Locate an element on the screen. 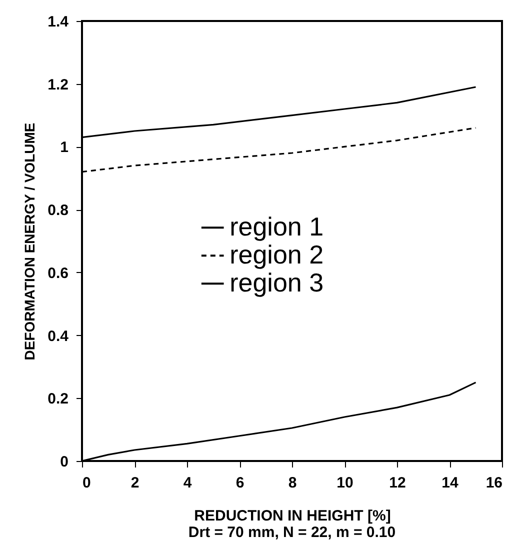  y-tick-label: 0.6 is located at coordinates (58, 273).